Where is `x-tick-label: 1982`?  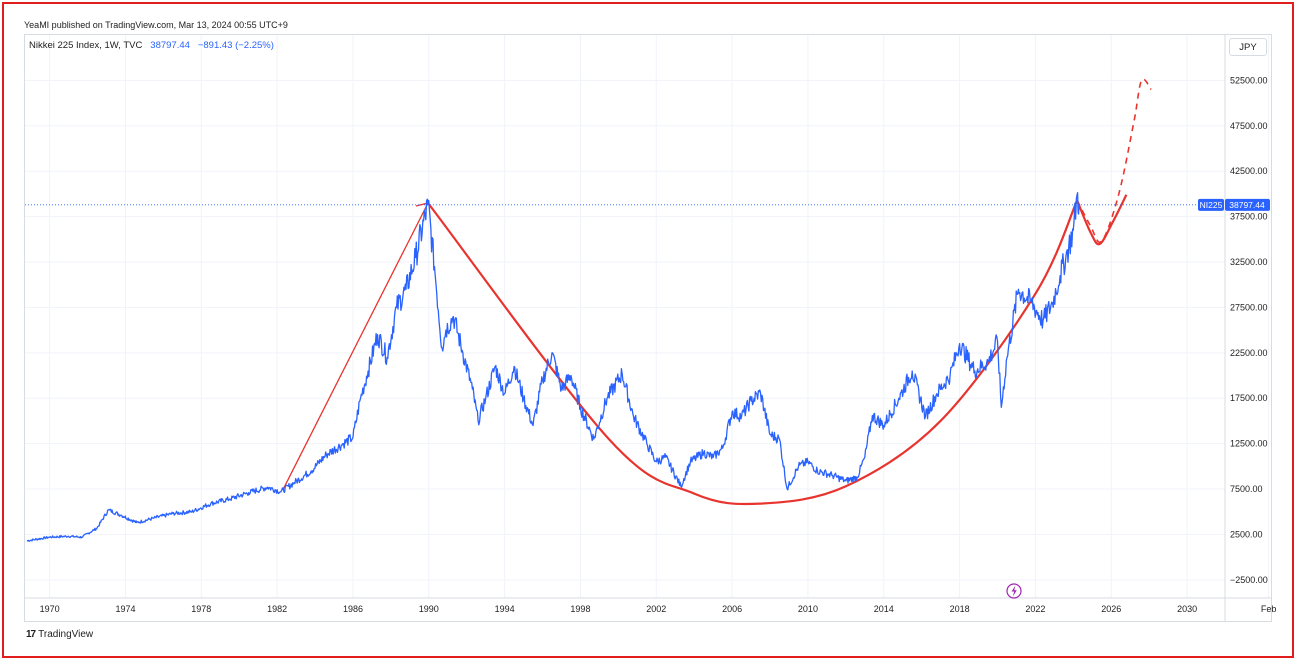
x-tick-label: 1982 is located at coordinates (277, 609).